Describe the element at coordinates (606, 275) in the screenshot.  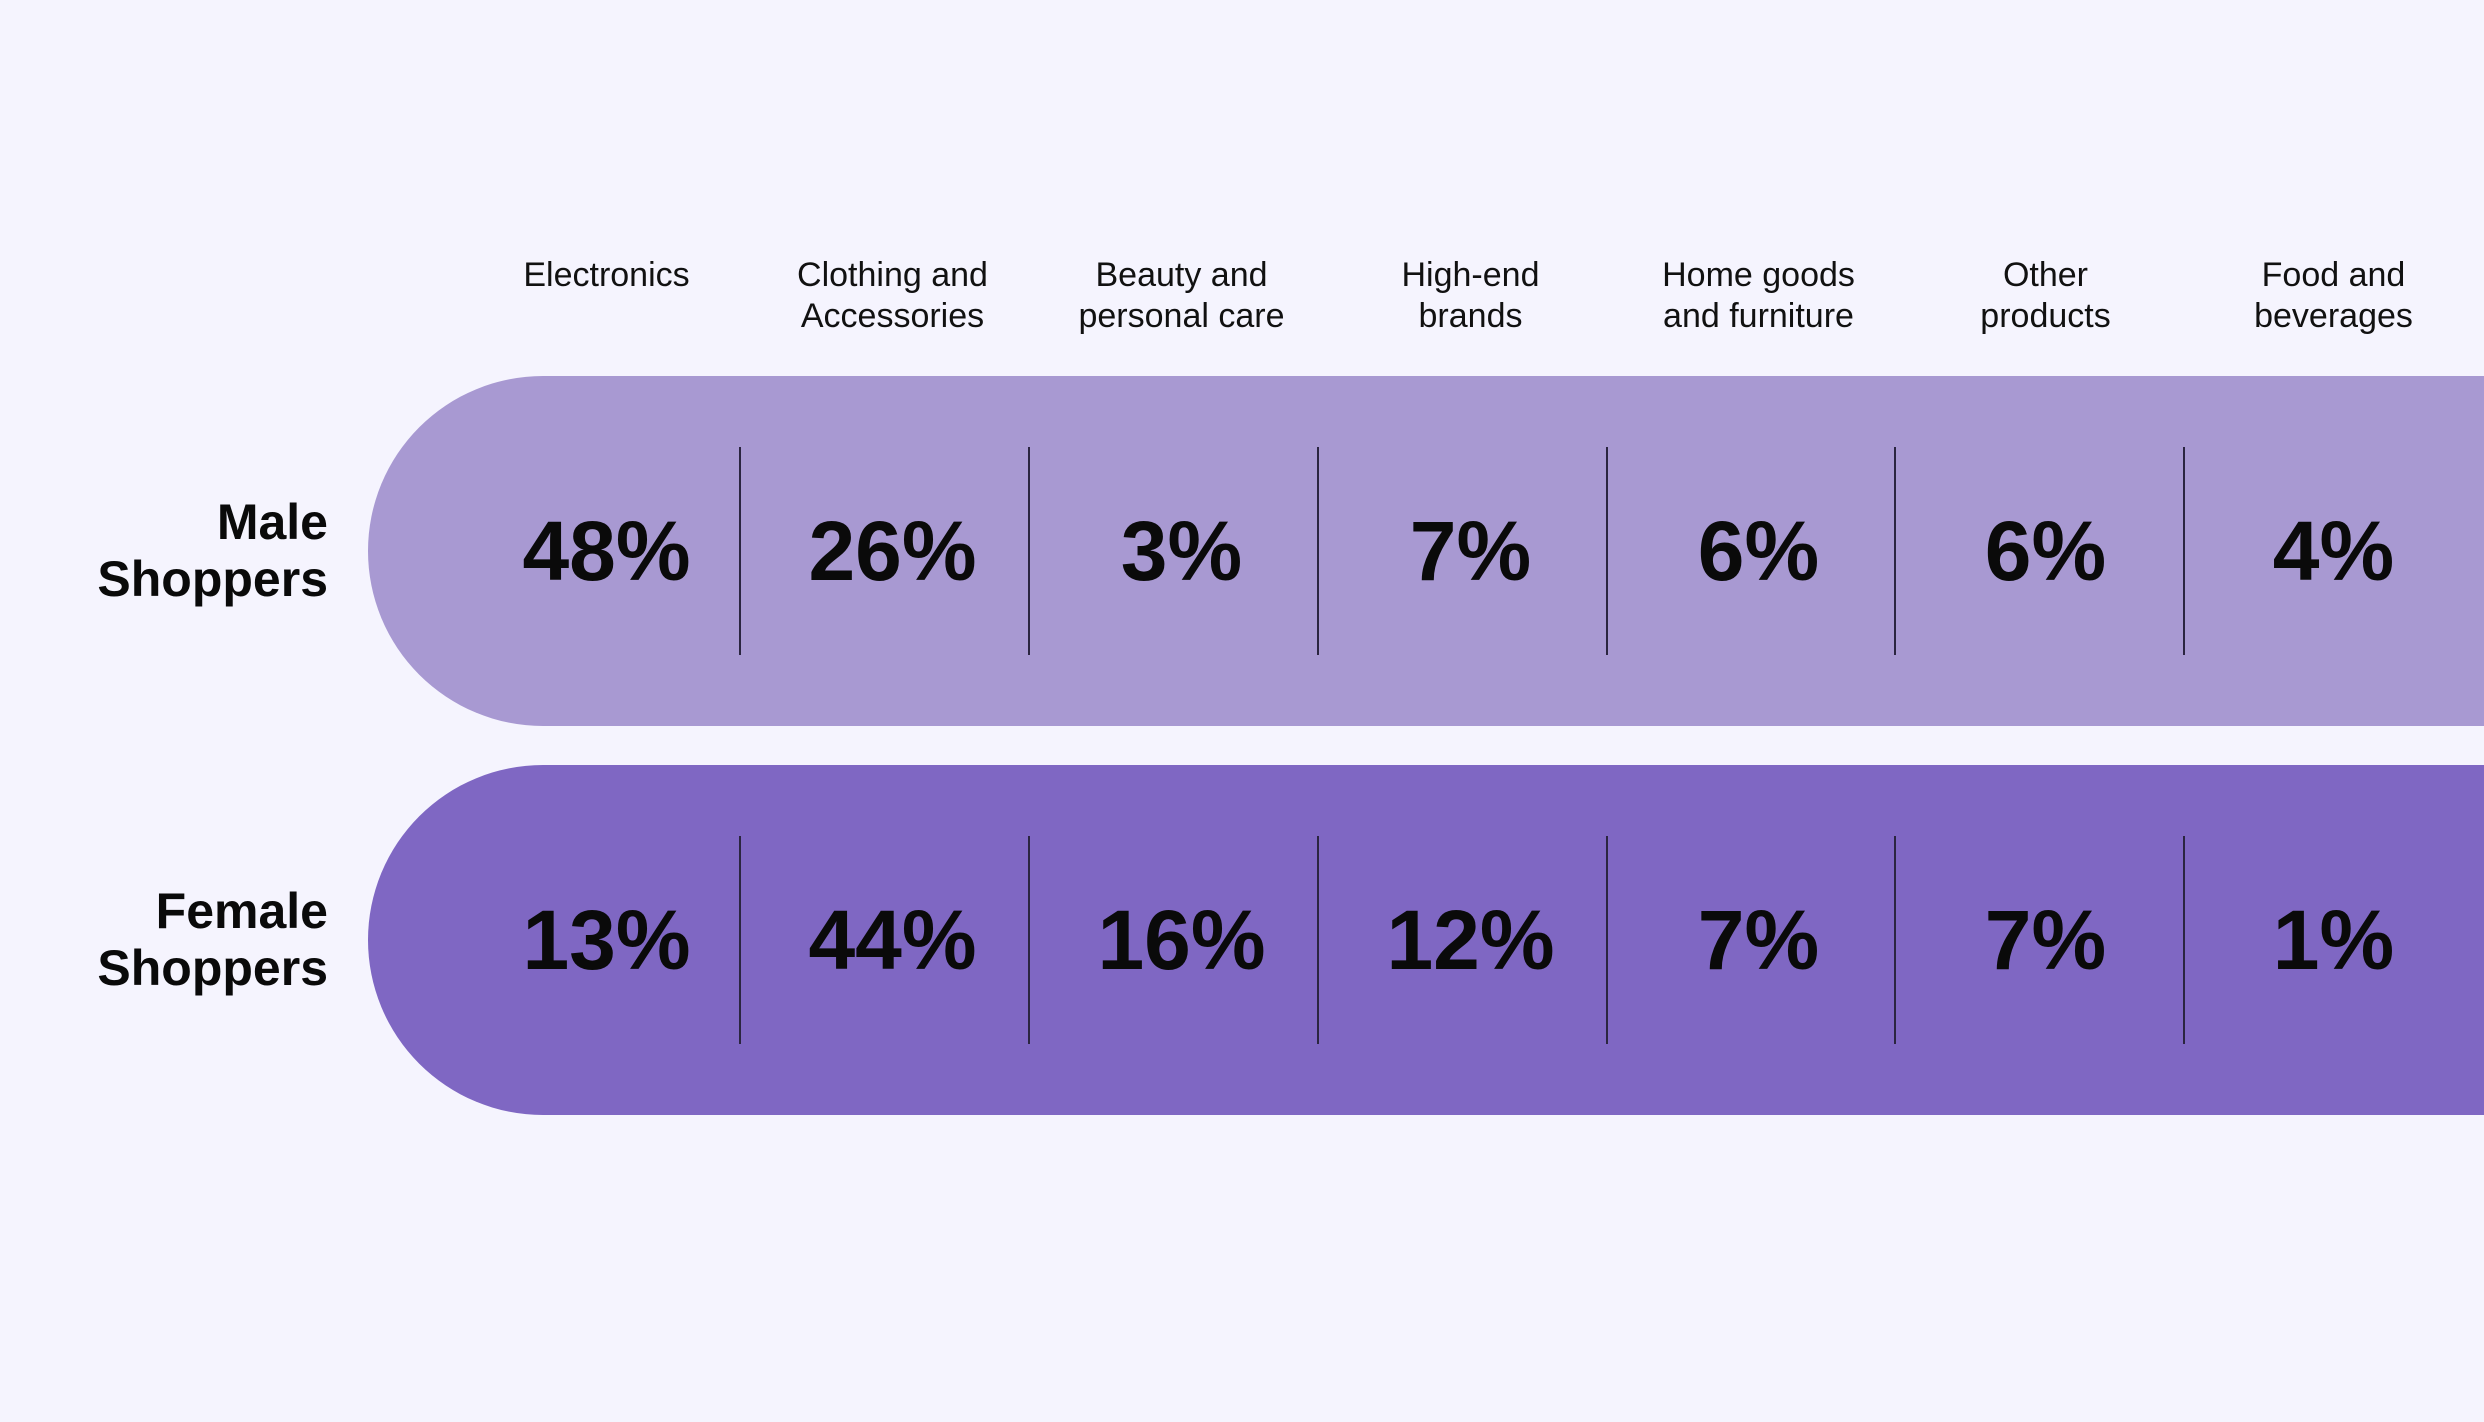
I see `column-header: Electronics` at that location.